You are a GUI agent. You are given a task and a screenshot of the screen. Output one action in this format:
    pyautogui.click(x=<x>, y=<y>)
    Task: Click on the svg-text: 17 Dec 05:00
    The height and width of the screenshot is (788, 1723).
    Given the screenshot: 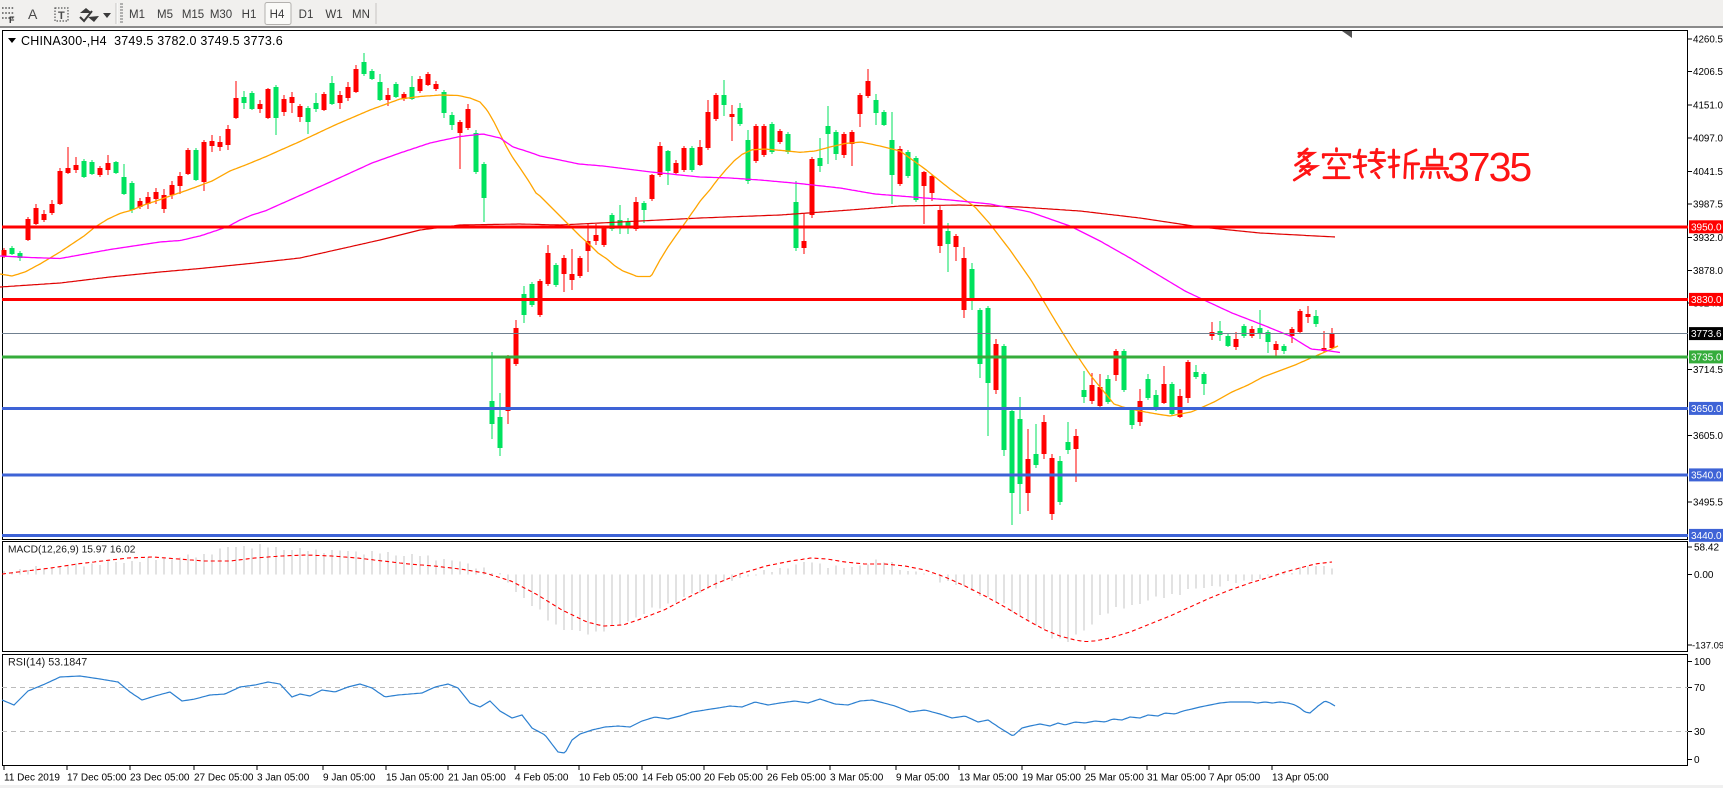 What is the action you would take?
    pyautogui.click(x=97, y=778)
    